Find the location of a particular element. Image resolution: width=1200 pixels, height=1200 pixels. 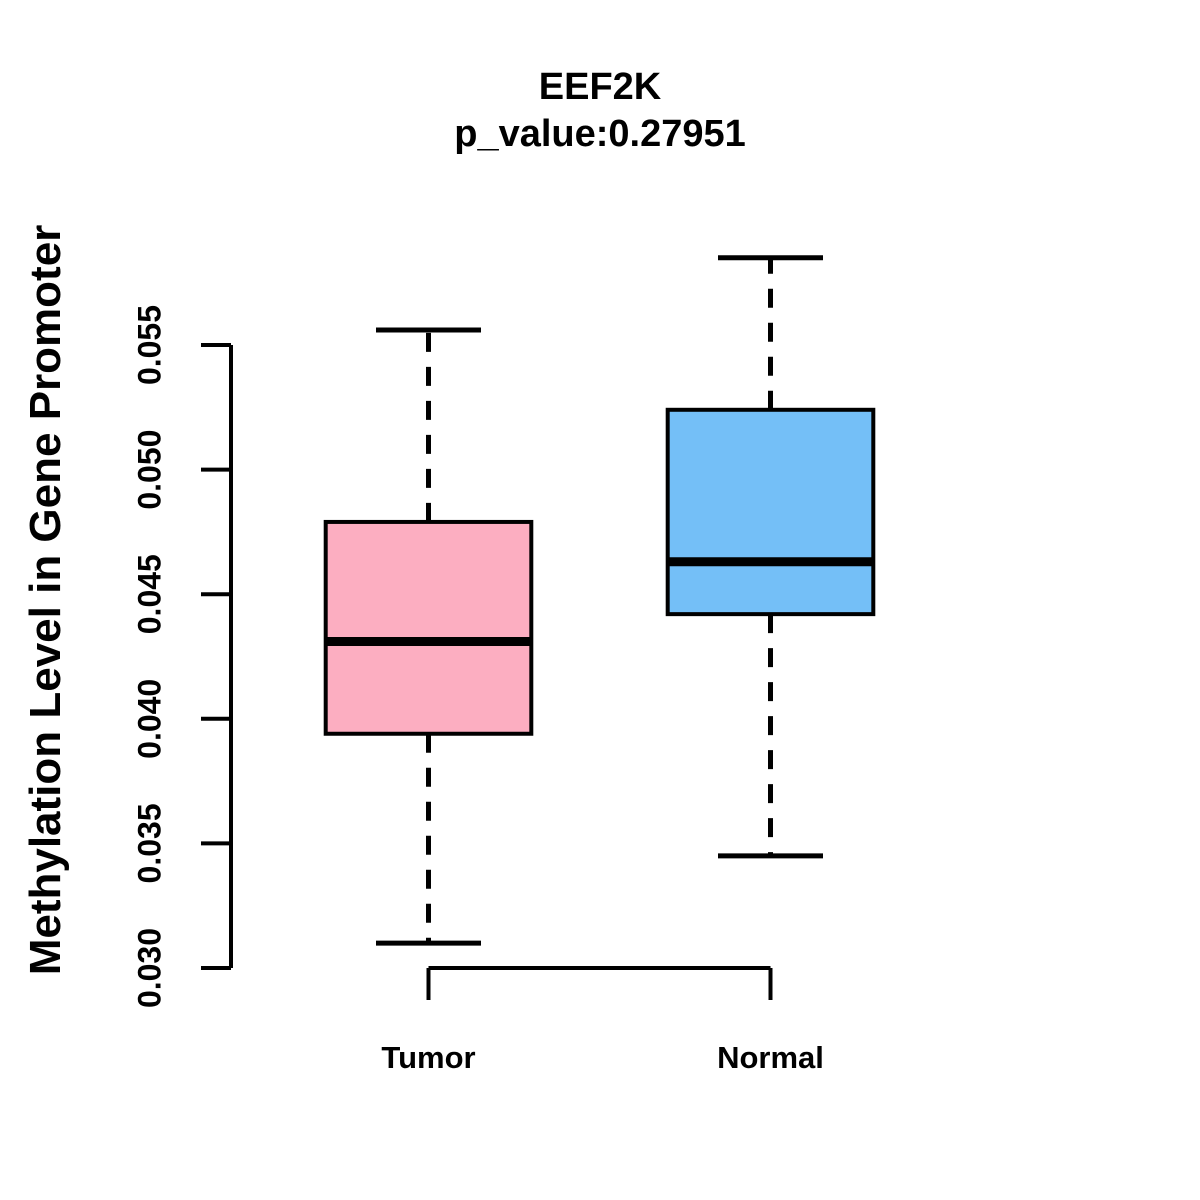

x-label-normal: Normal is located at coordinates (770, 1057).